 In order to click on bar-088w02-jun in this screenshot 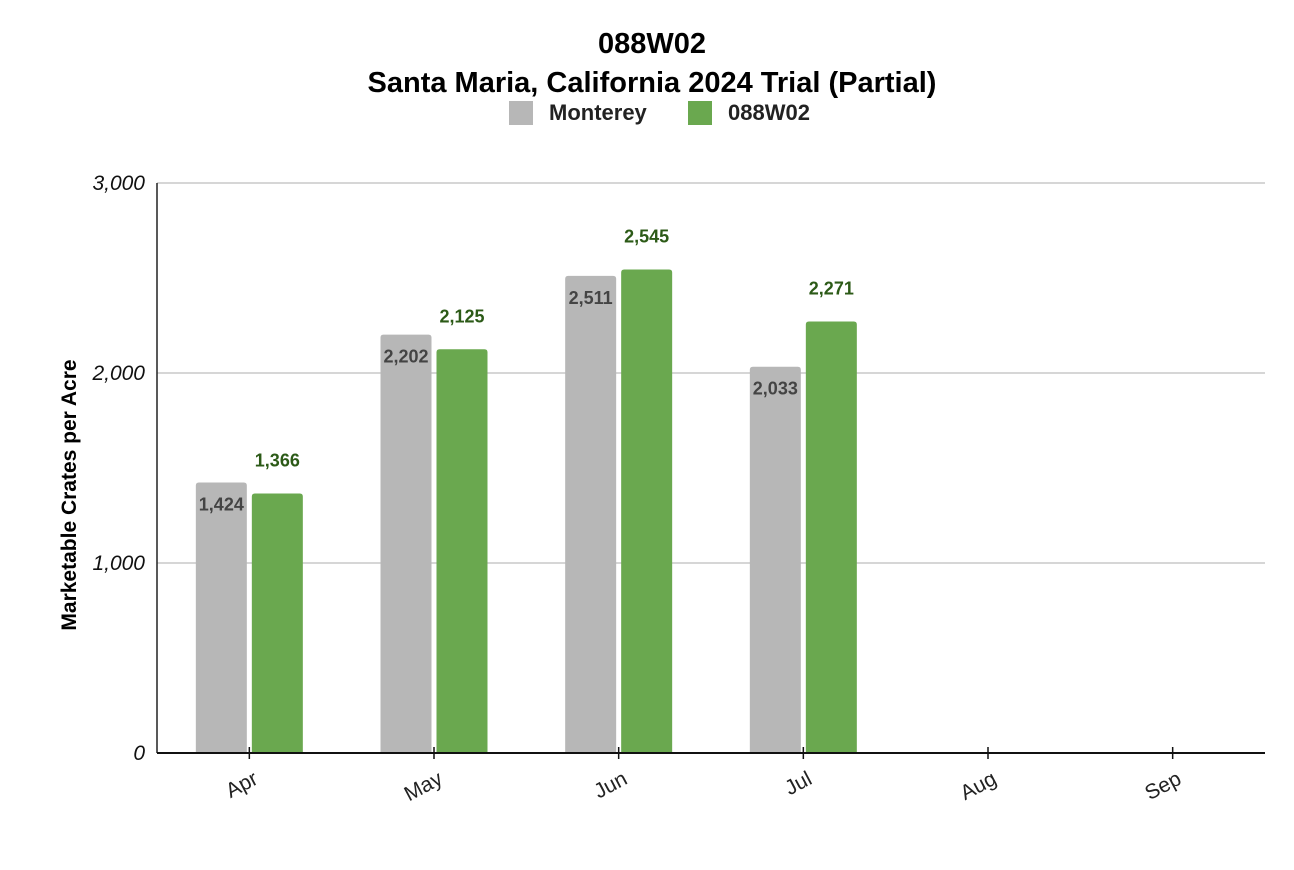, I will do `click(647, 511)`.